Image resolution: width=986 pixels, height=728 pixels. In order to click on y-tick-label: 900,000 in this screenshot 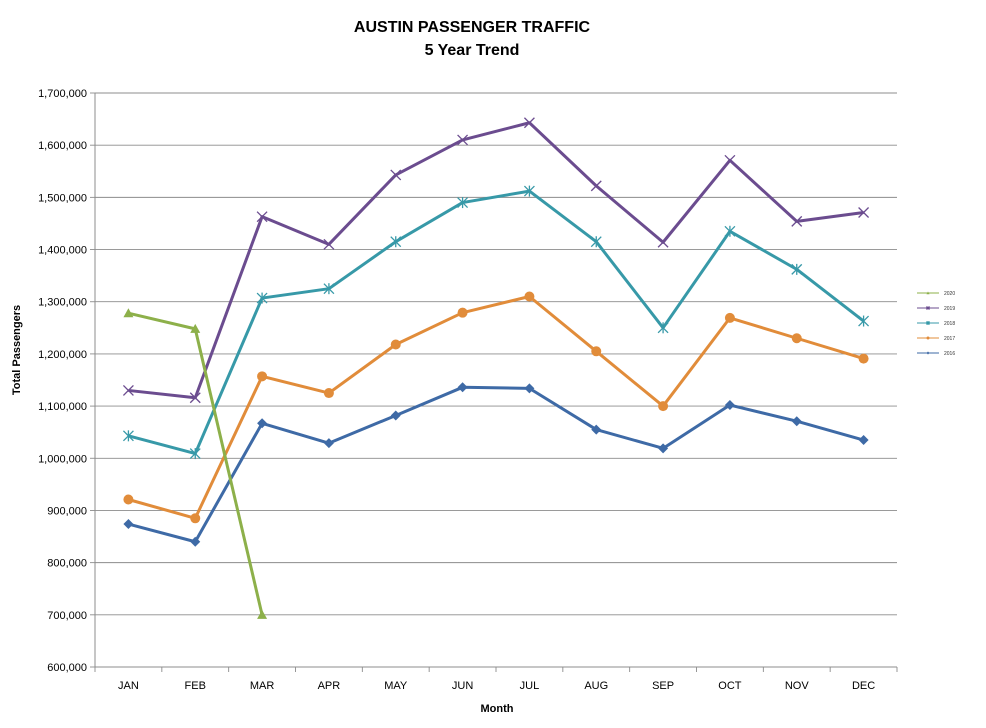, I will do `click(67, 511)`.